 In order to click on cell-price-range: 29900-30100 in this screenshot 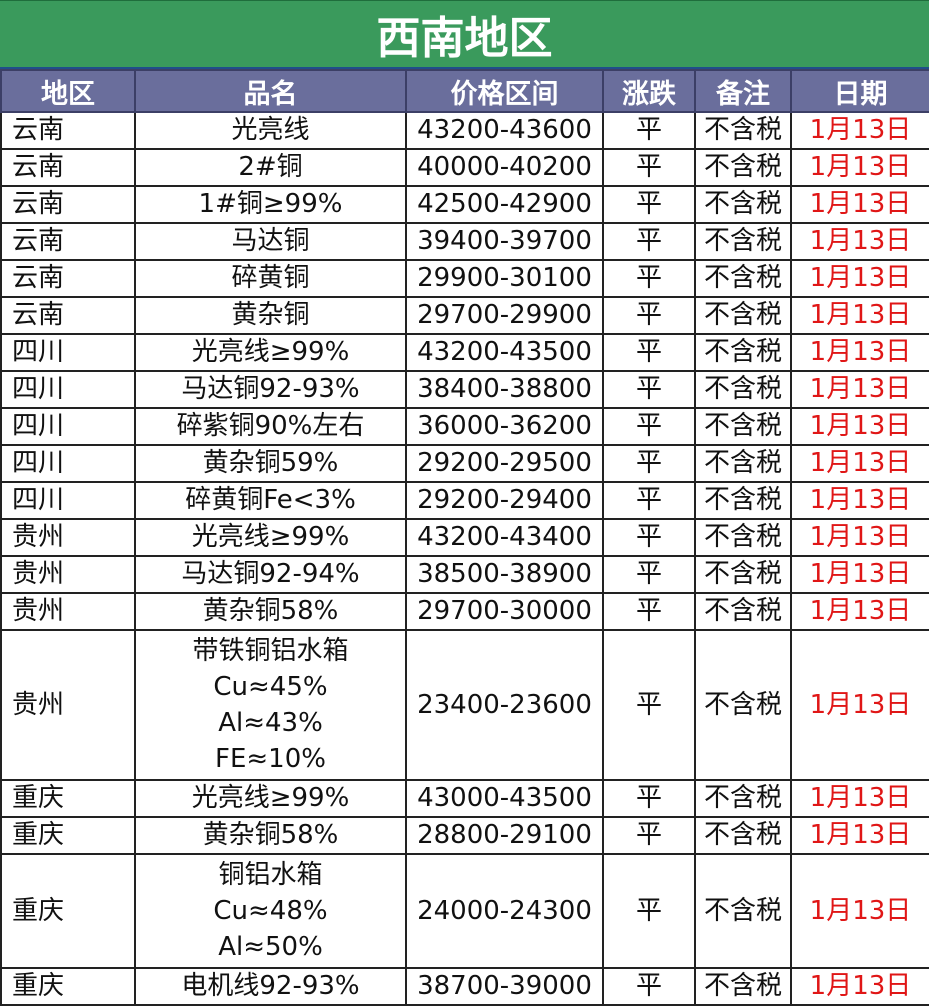, I will do `click(504, 278)`.